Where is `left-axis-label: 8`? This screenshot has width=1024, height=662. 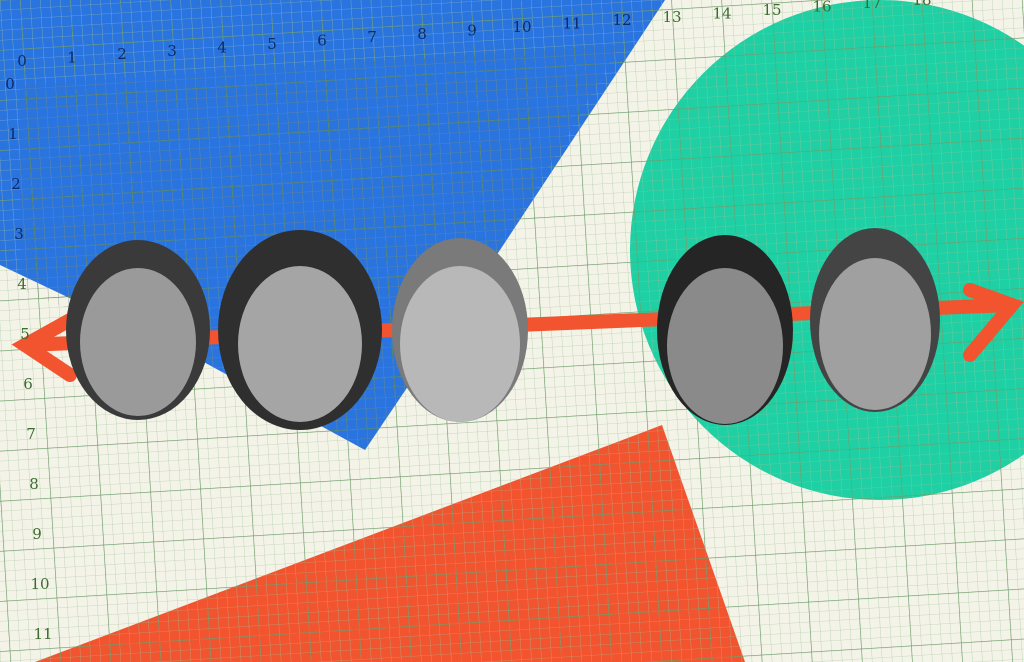
left-axis-label: 8 is located at coordinates (34, 484).